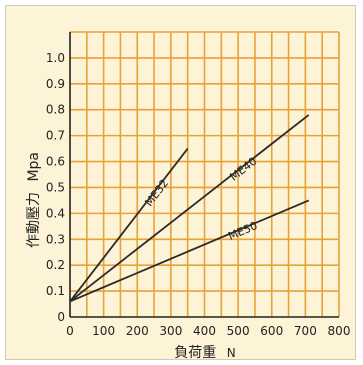 This screenshot has height=365, width=363. I want to click on y-tick-label: 0.9, so click(55, 84).